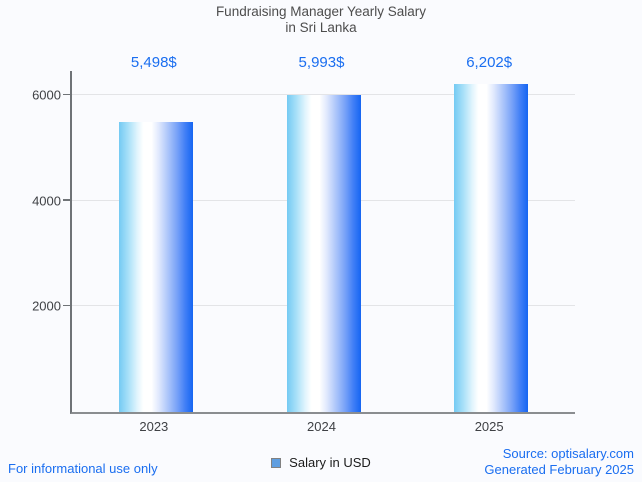 This screenshot has width=642, height=482. Describe the element at coordinates (153, 62) in the screenshot. I see `value-label-2023: 5,498$` at that location.